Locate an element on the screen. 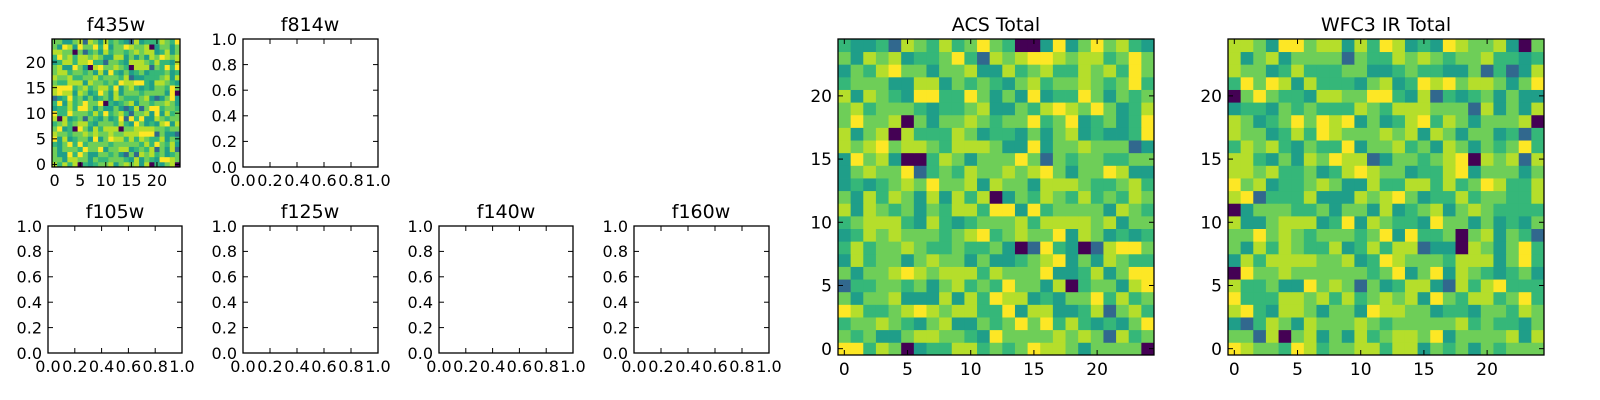  x-tick-label: 0.0 is located at coordinates (633, 366).